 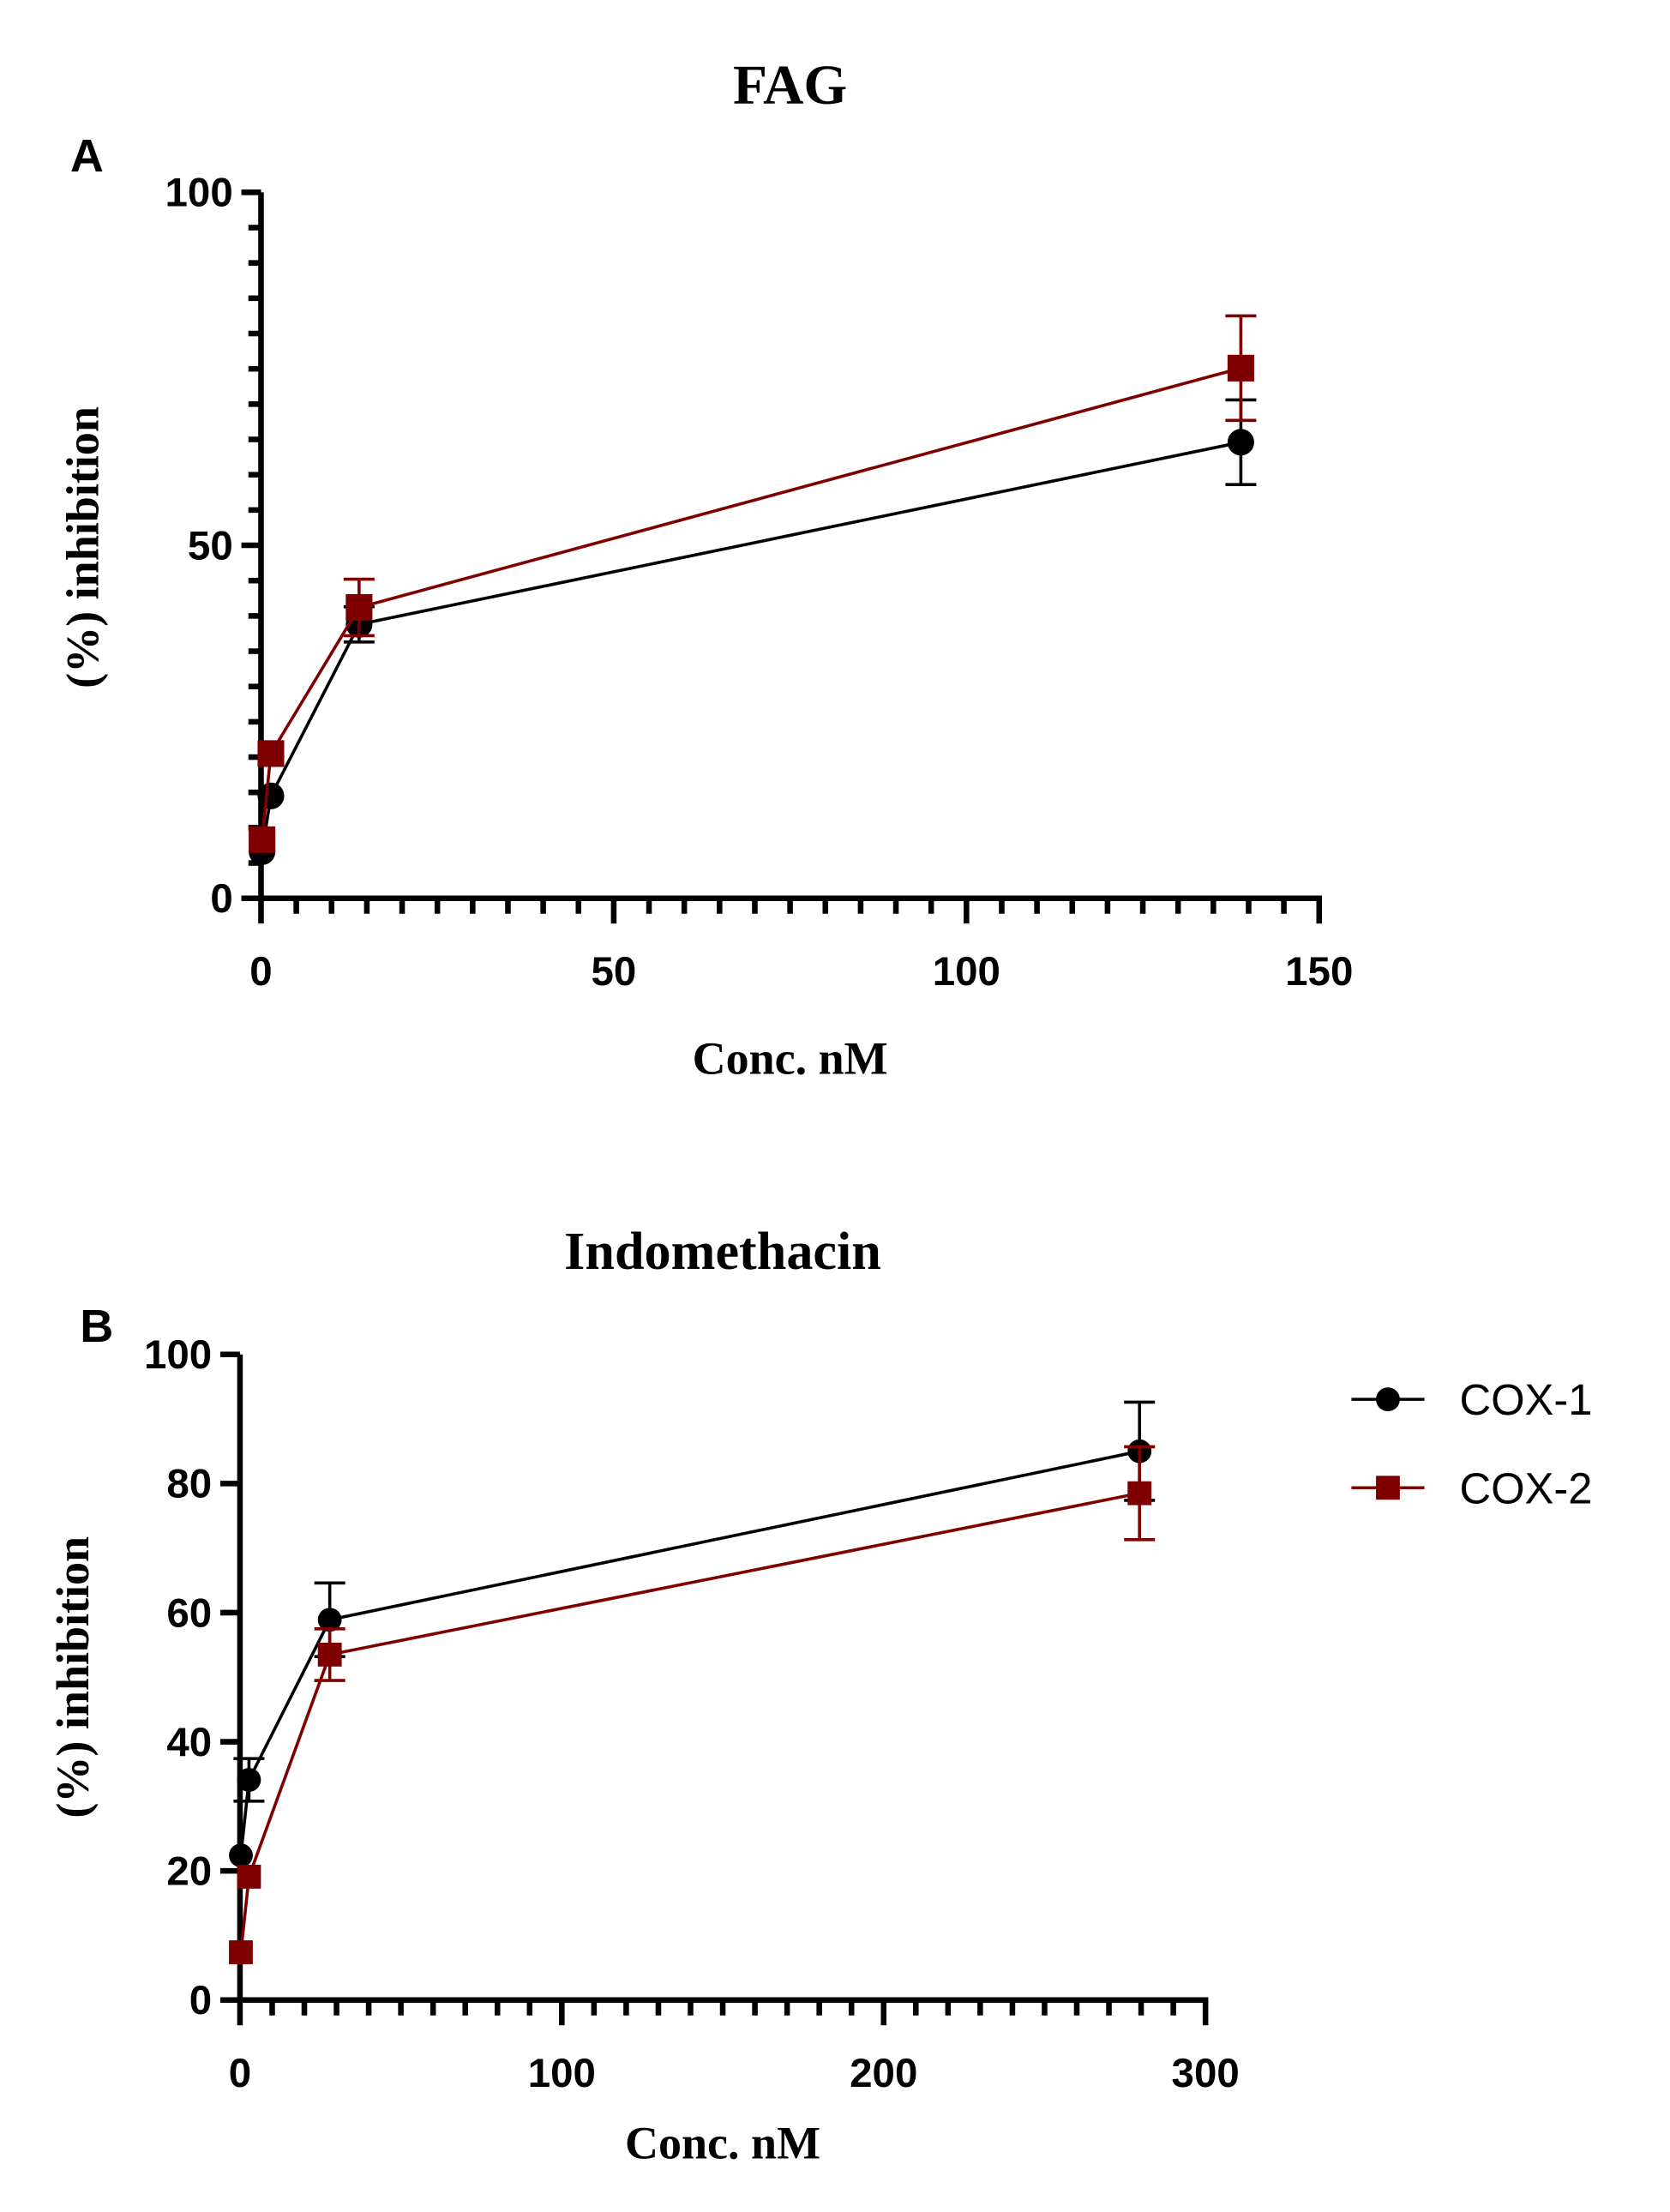 I want to click on legend: COX-1 COX-2, so click(x=1472, y=1443).